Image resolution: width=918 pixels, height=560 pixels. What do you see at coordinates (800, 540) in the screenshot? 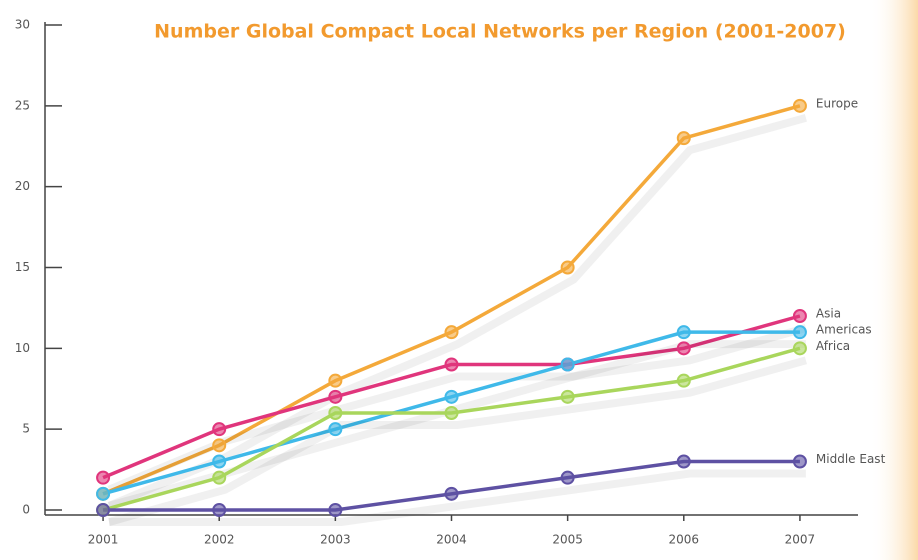
I see `x-tick-label: 2007` at bounding box center [800, 540].